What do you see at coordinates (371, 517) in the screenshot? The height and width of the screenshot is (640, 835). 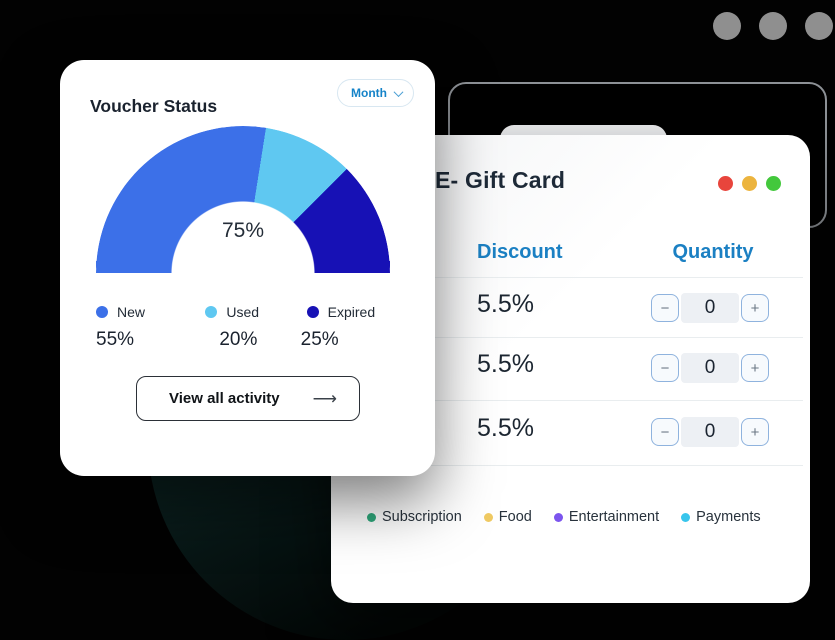 I see `legend-dot-subscription` at bounding box center [371, 517].